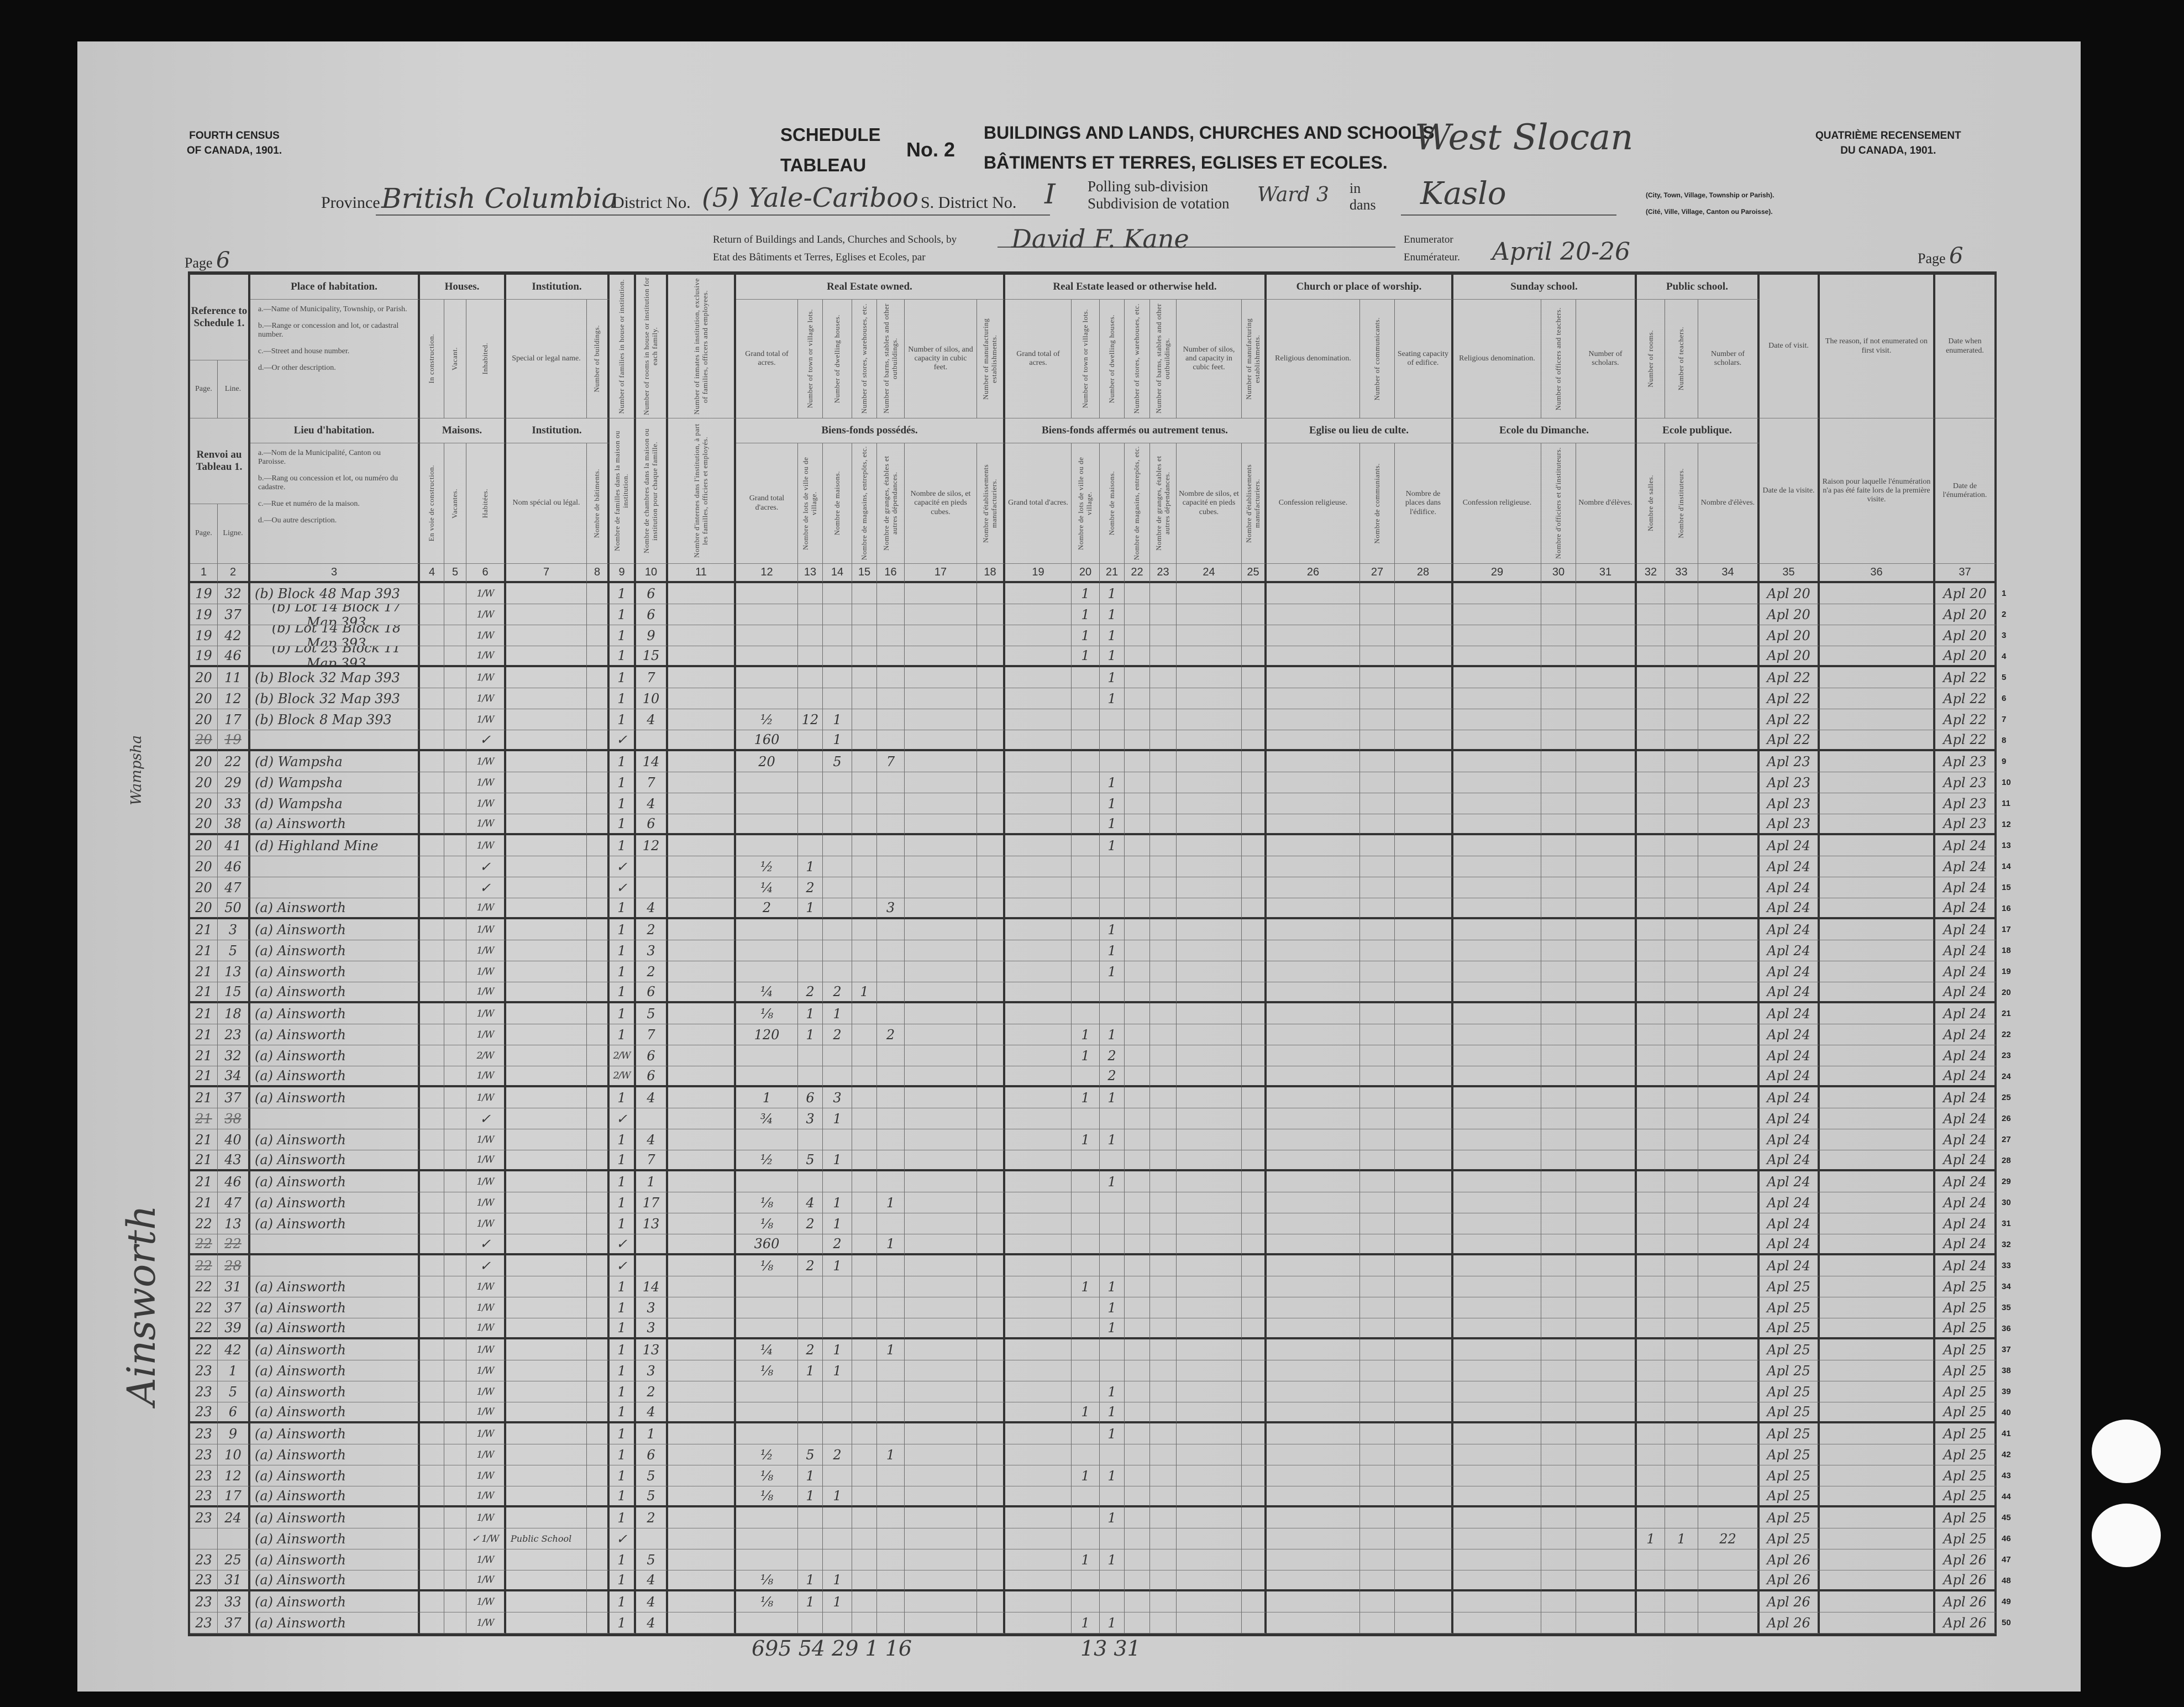 The width and height of the screenshot is (2184, 1707). Describe the element at coordinates (234, 908) in the screenshot. I see `cell-col-2: 50` at that location.